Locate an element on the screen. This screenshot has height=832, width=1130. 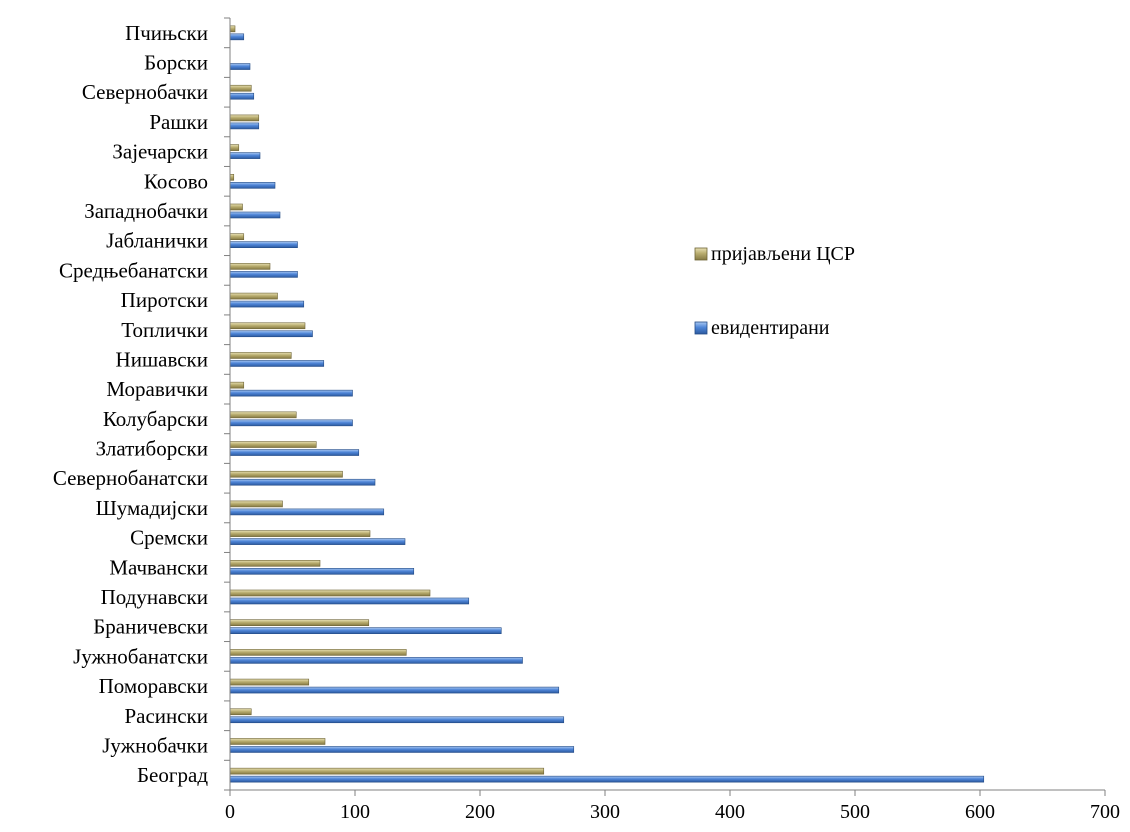
legend-prijavljeni-label: пријављени ЦСР is located at coordinates (783, 254).